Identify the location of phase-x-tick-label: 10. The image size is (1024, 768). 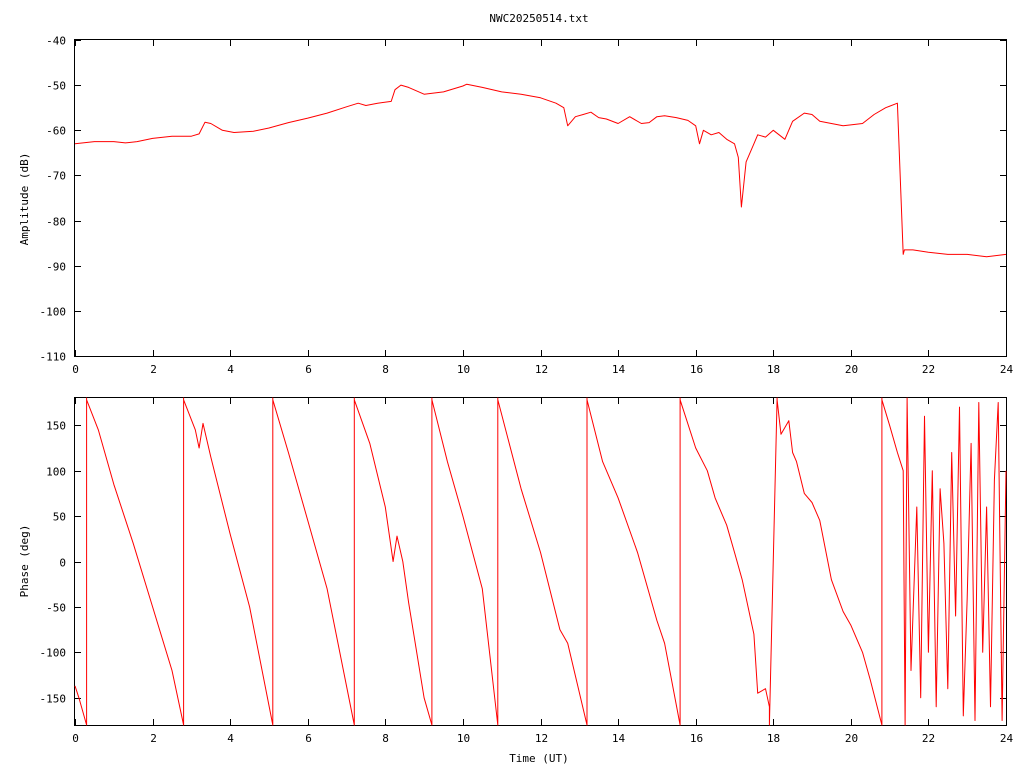
(463, 738).